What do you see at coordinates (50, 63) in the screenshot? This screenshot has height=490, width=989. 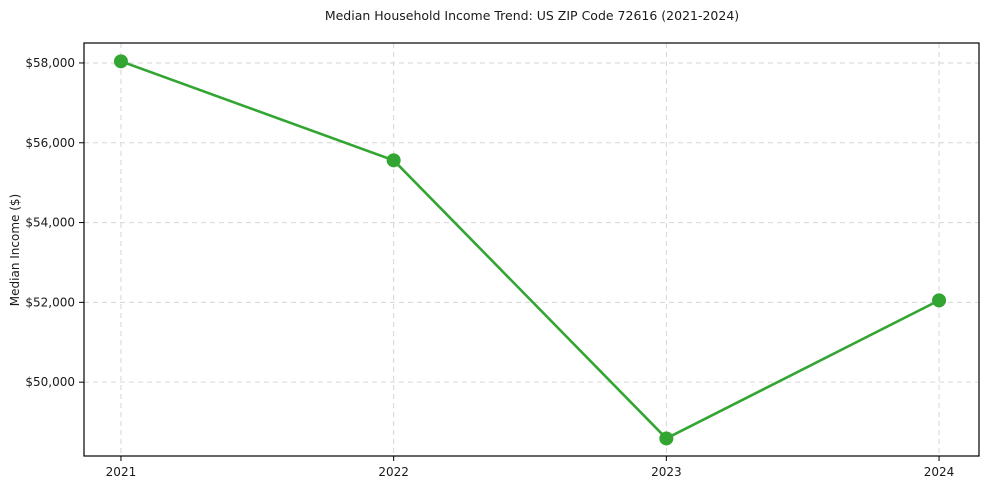 I see `y-tick-label: $58,000` at bounding box center [50, 63].